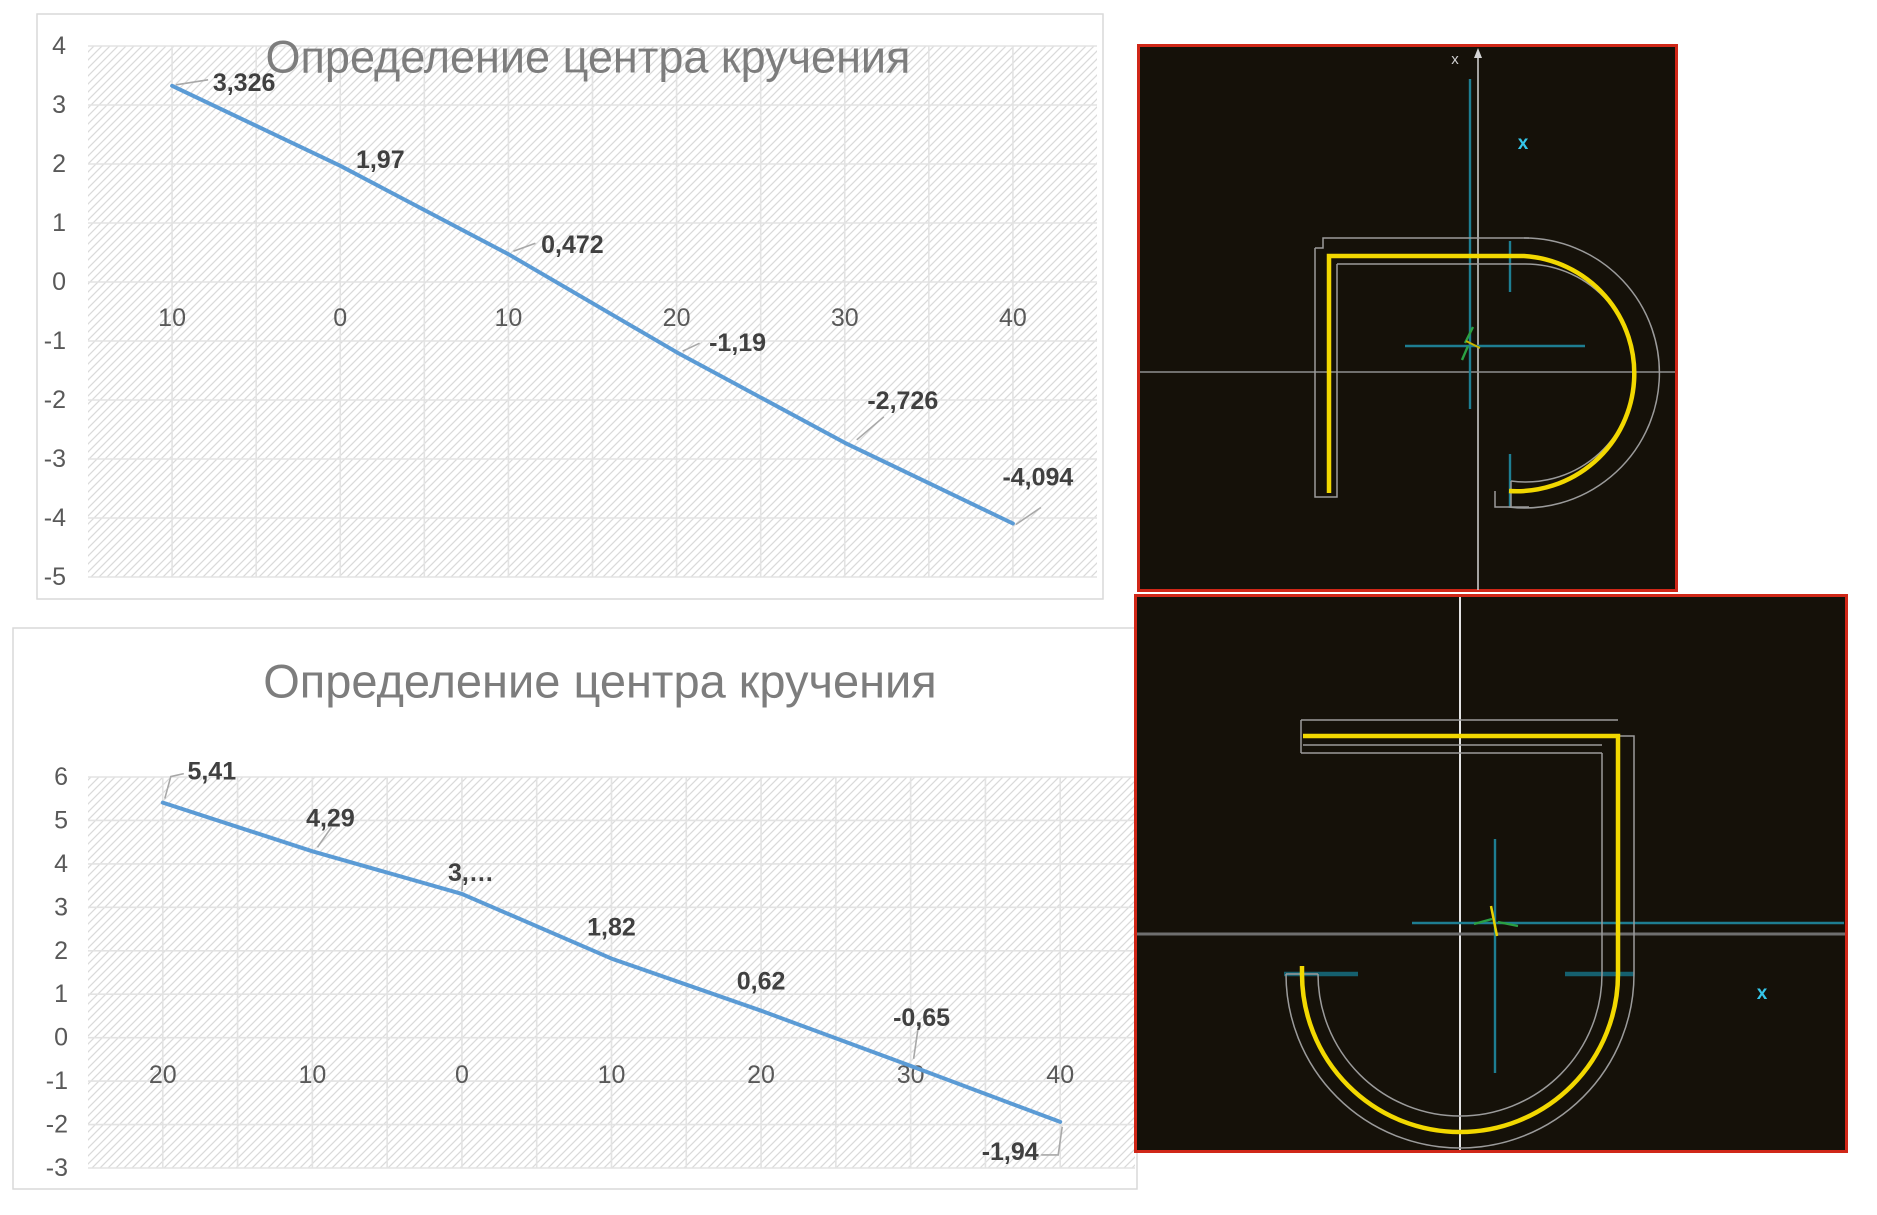  Describe the element at coordinates (330, 818) in the screenshot. I see `data-label: 4,29` at that location.